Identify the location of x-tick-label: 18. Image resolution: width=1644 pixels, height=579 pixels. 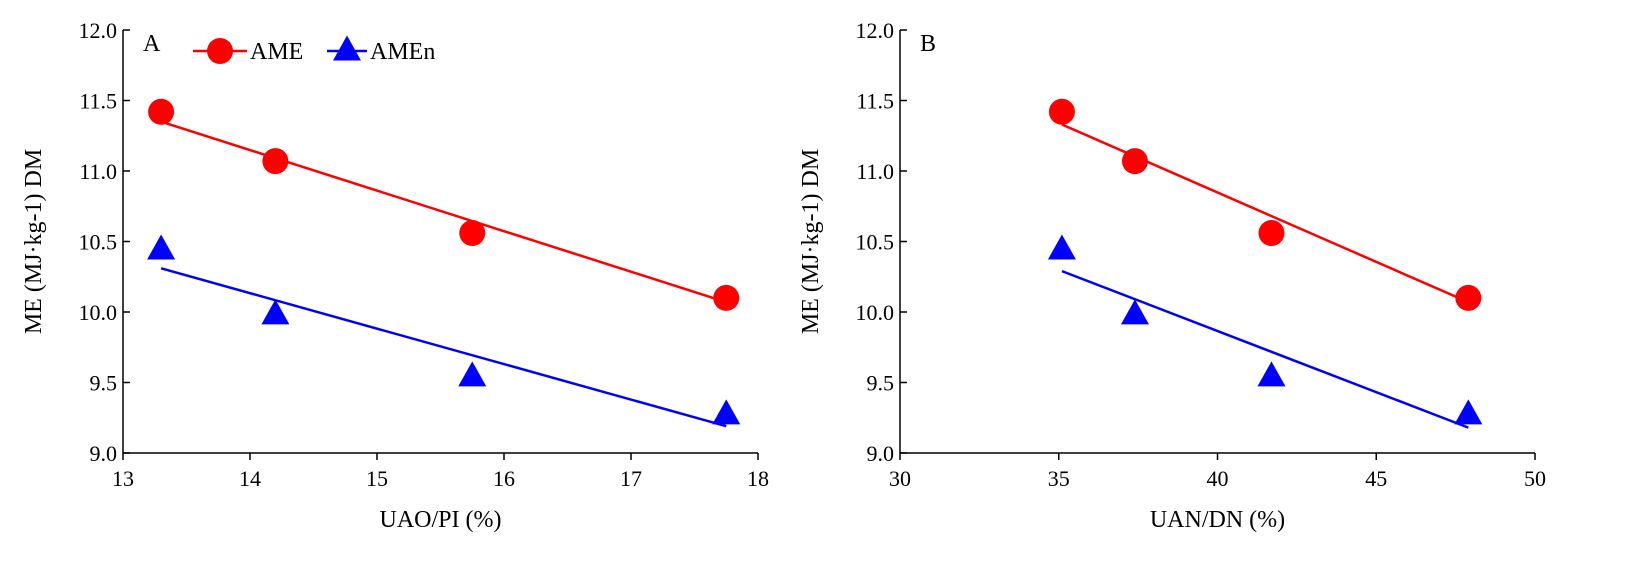
(758, 478).